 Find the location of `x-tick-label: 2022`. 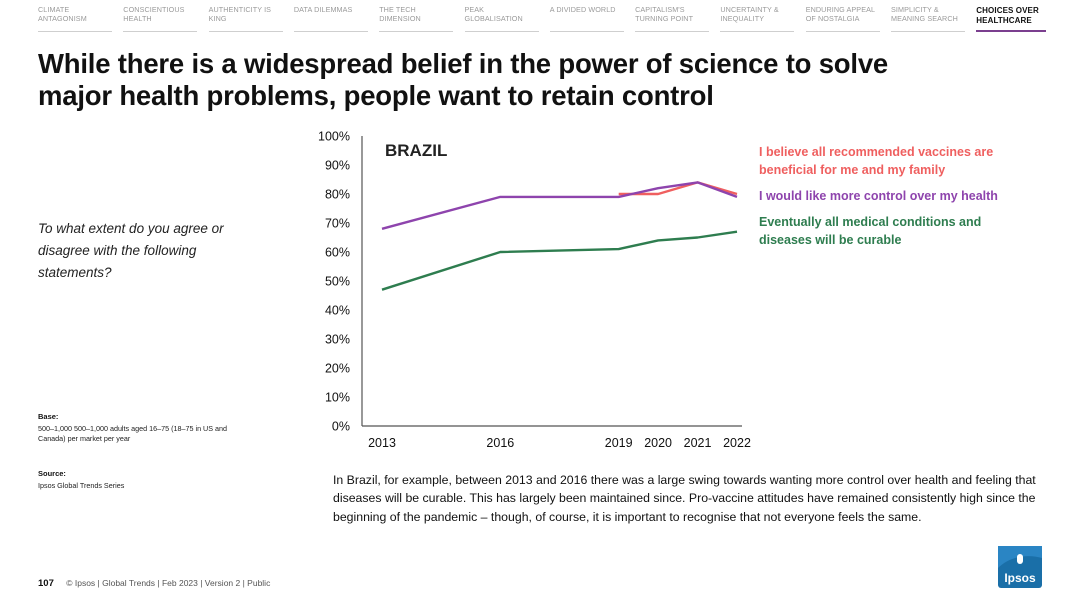

x-tick-label: 2022 is located at coordinates (737, 443).